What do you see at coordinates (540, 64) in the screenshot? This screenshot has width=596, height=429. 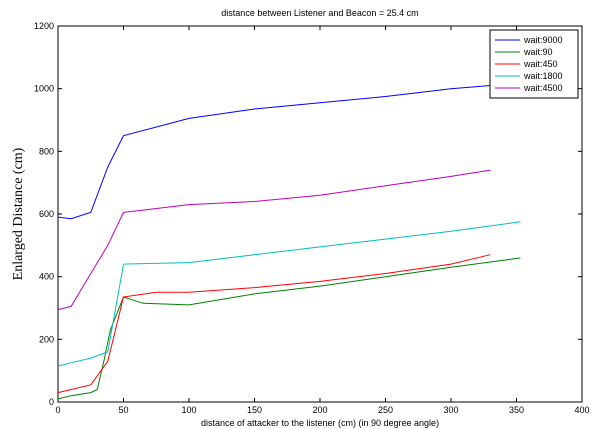 I see `legend-label: wait:450` at bounding box center [540, 64].